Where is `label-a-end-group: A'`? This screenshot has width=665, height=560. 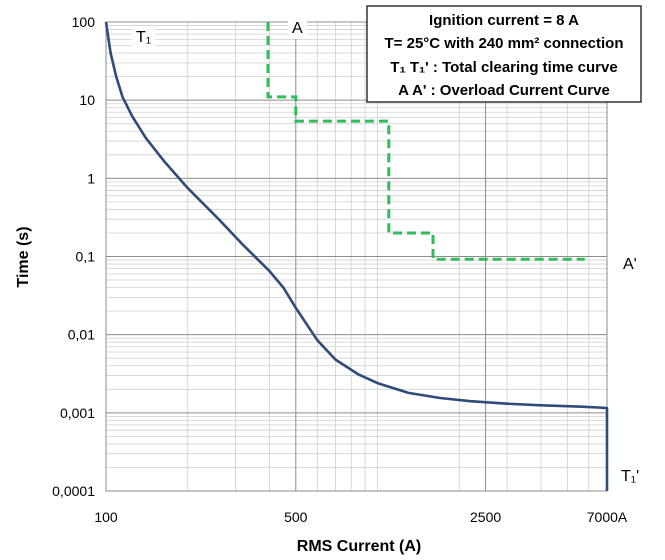 label-a-end-group: A' is located at coordinates (630, 264).